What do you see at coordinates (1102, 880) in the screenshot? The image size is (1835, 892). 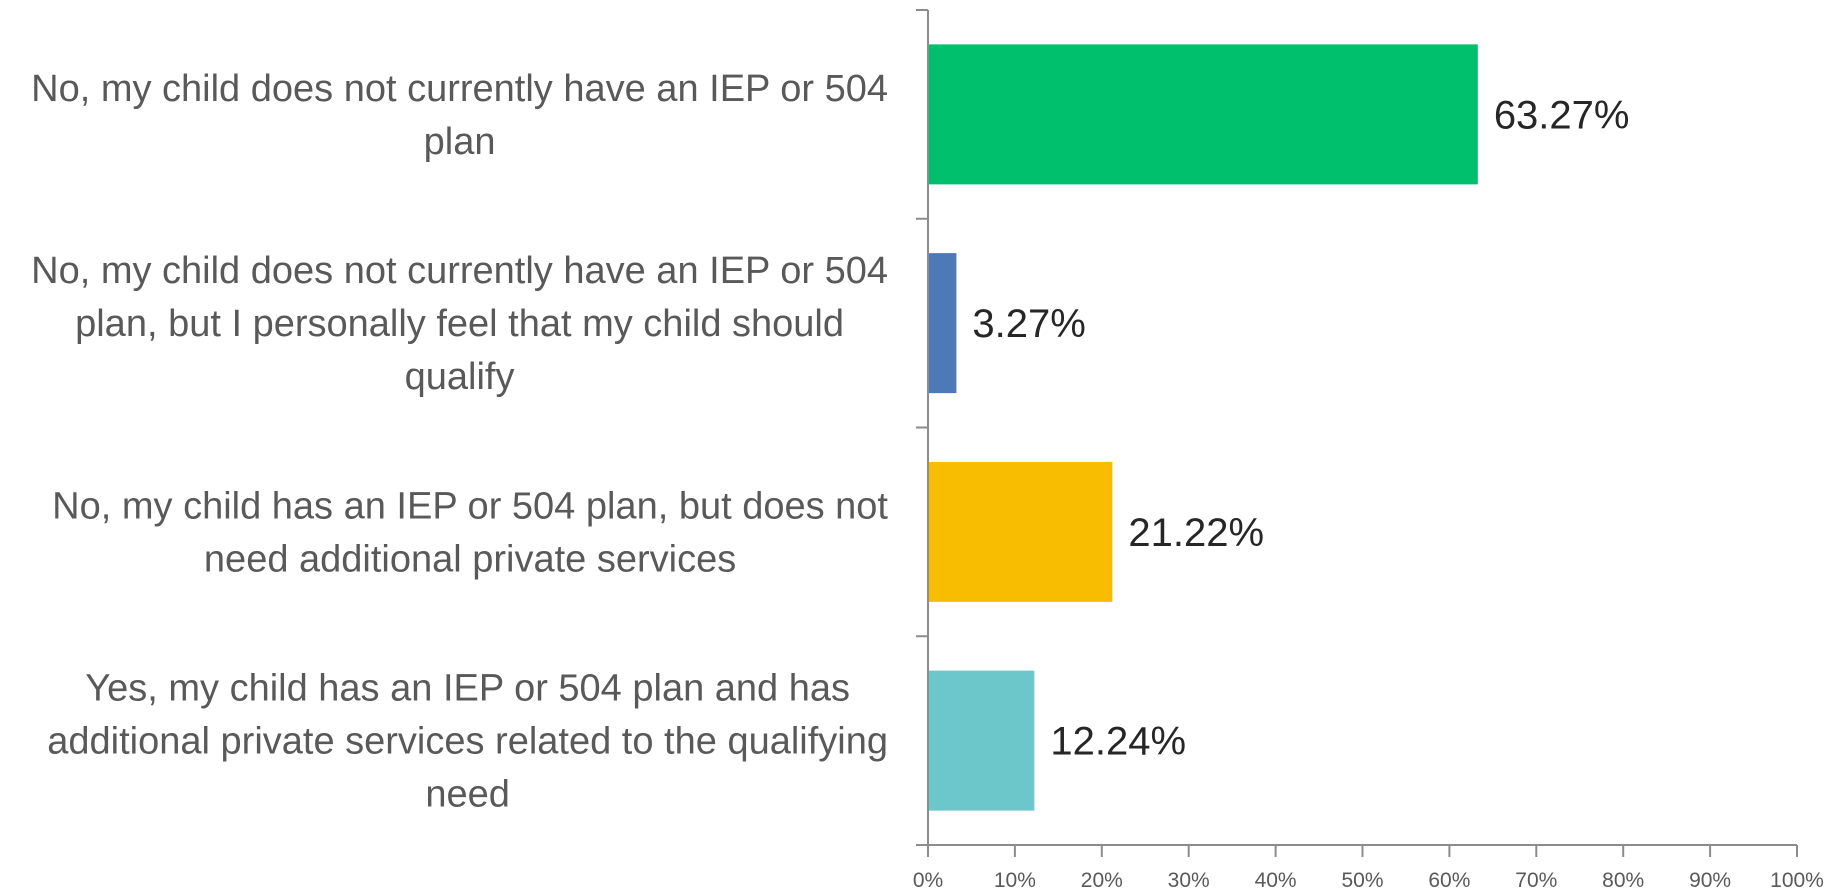 I see `x-tick-label: 20%` at bounding box center [1102, 880].